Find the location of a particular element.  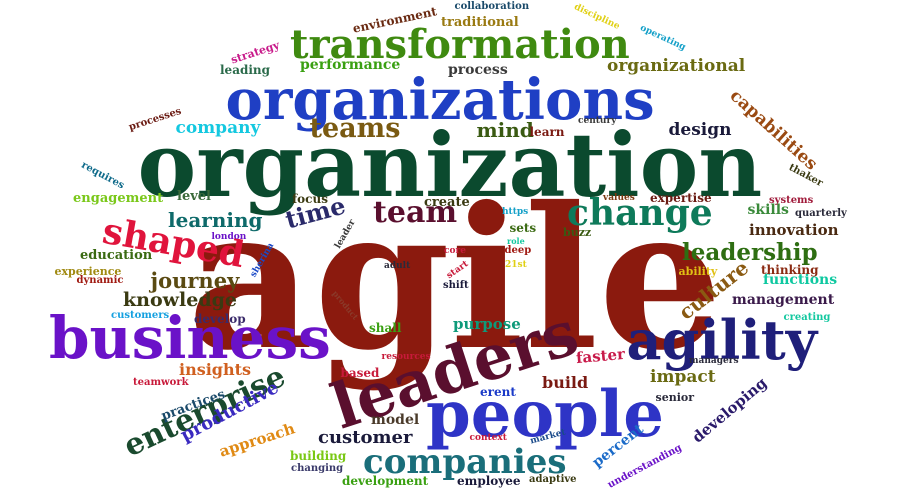

word-21st: 21st is located at coordinates (516, 264).